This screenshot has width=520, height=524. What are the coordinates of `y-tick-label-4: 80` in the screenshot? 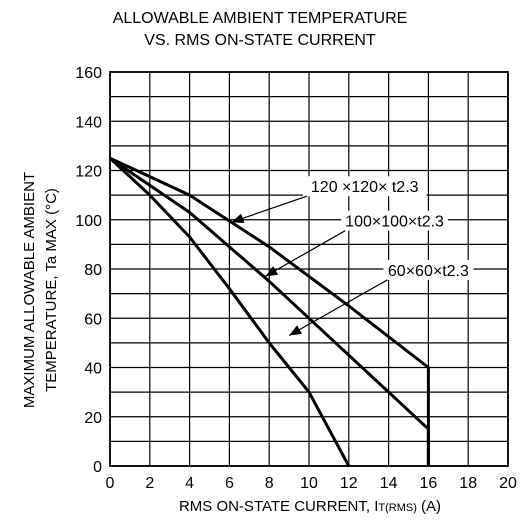 It's located at (93, 270).